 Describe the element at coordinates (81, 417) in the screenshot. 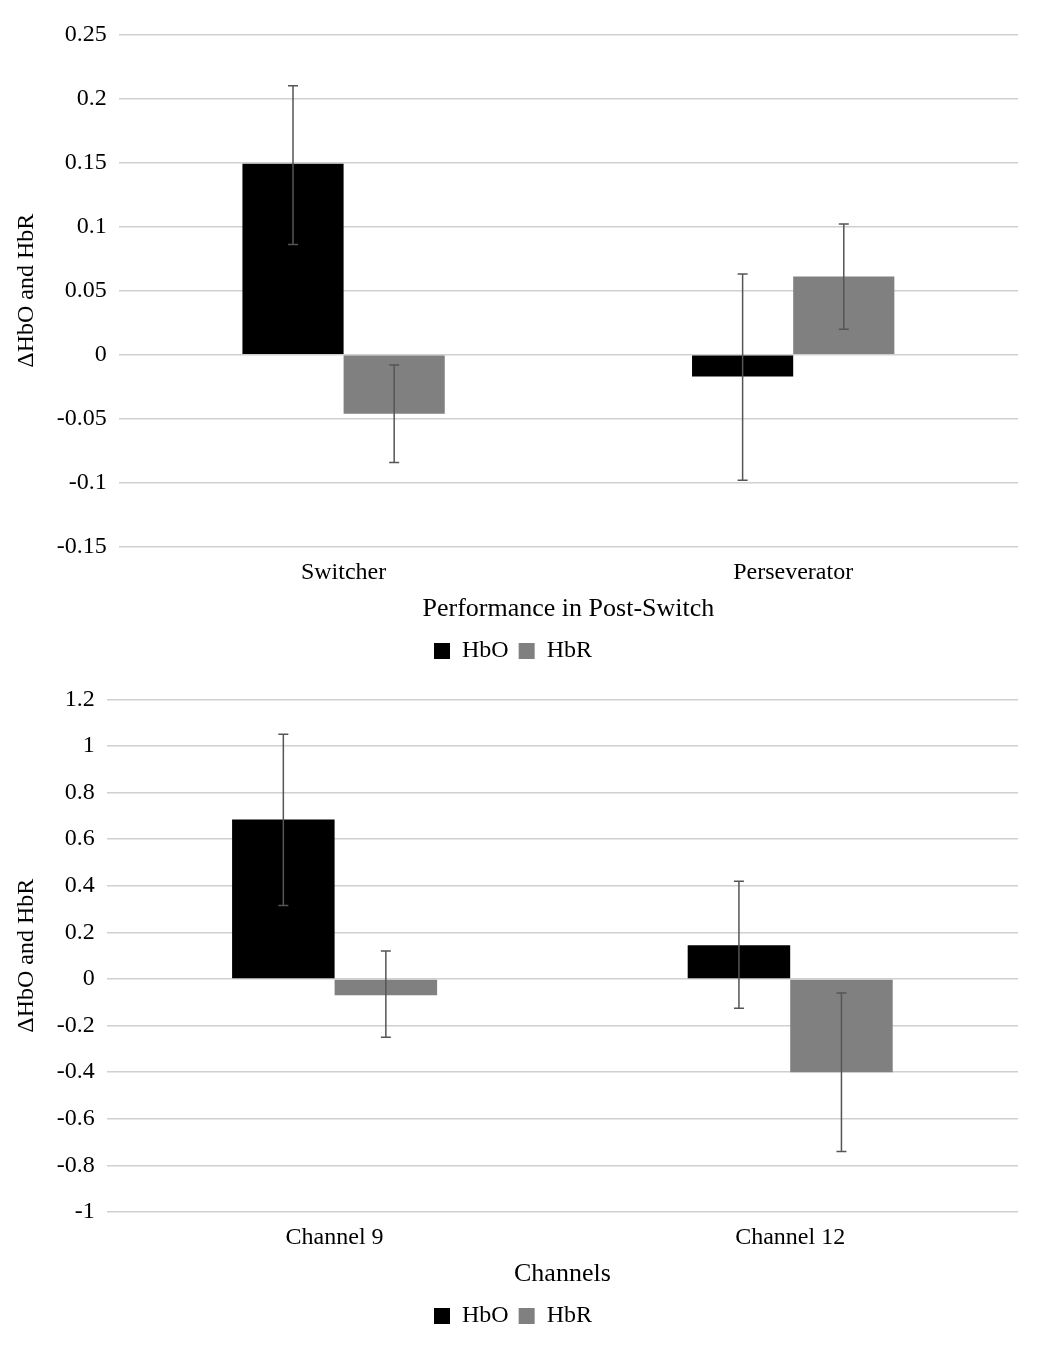

I see `y-tick-label: -0.05` at that location.